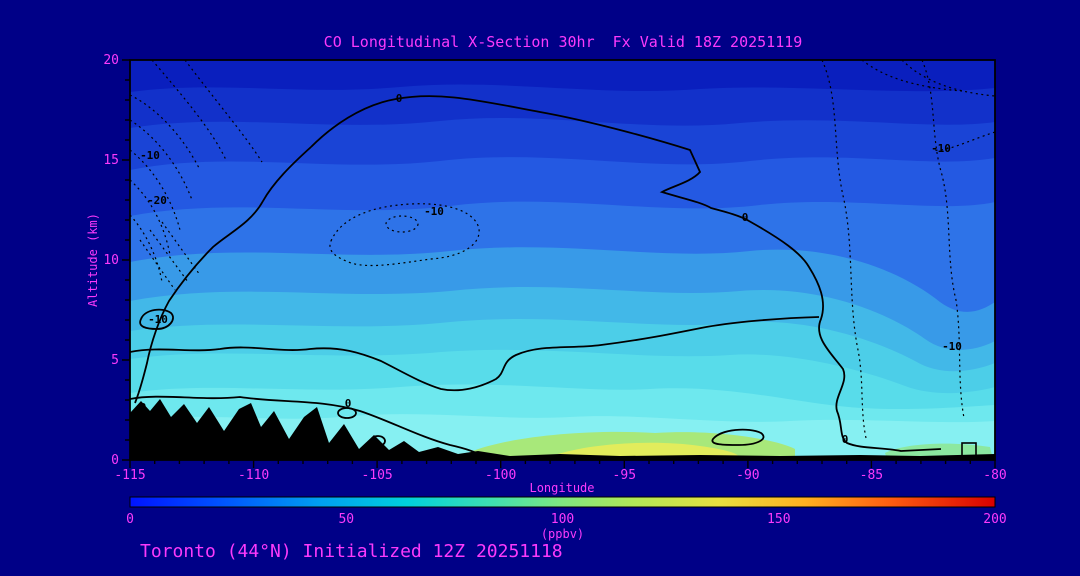  What do you see at coordinates (561, 488) in the screenshot?
I see `x-axis-title: Longitude` at bounding box center [561, 488].